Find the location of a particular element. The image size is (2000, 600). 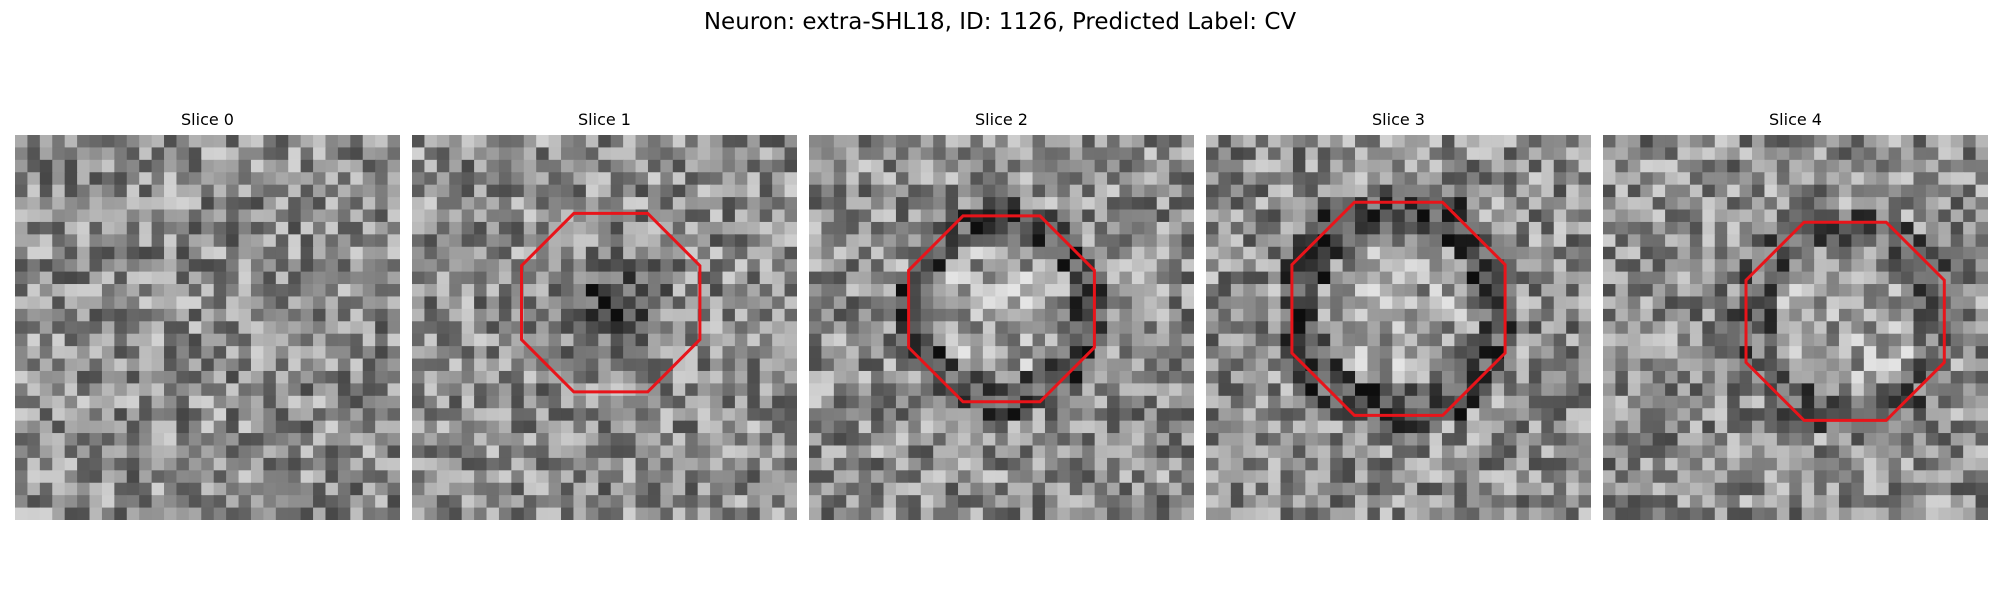

slice-title: Slice 1 is located at coordinates (604, 119).